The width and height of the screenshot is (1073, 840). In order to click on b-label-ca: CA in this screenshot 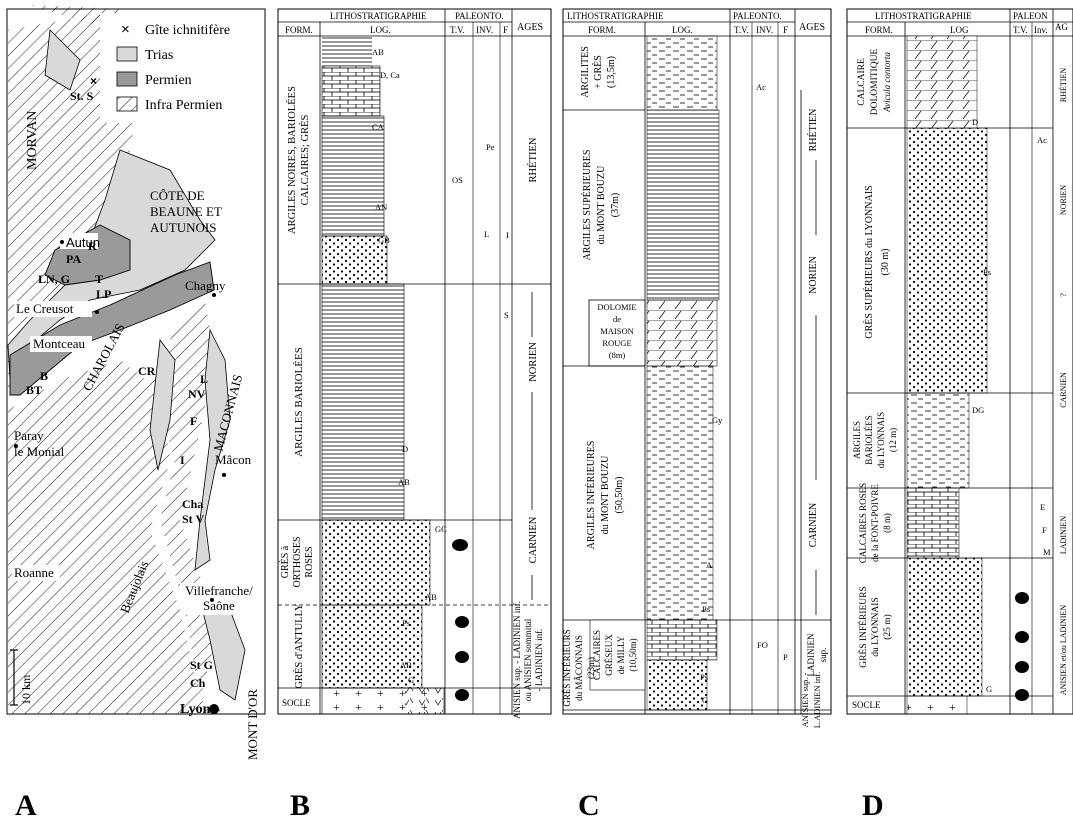, I will do `click(378, 127)`.